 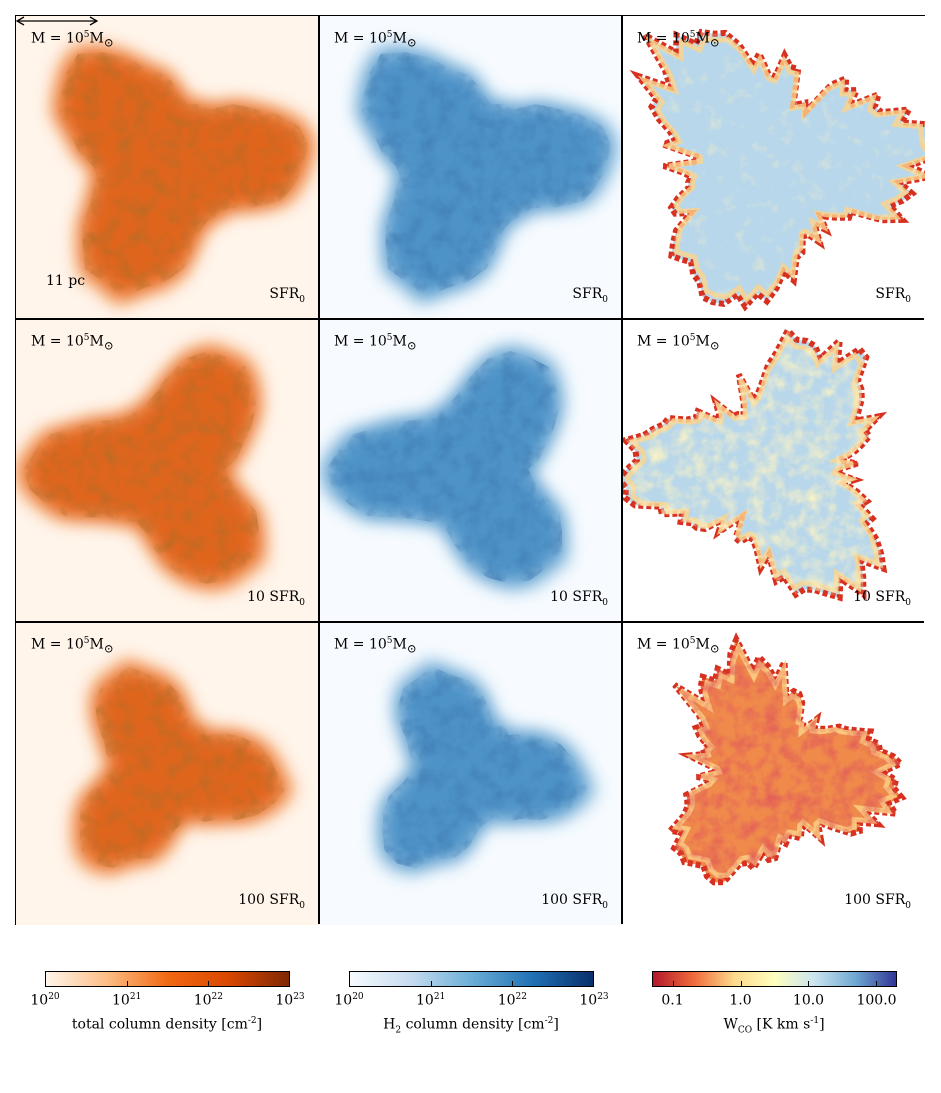 I want to click on tick-exponent: 22, so click(x=217, y=997).